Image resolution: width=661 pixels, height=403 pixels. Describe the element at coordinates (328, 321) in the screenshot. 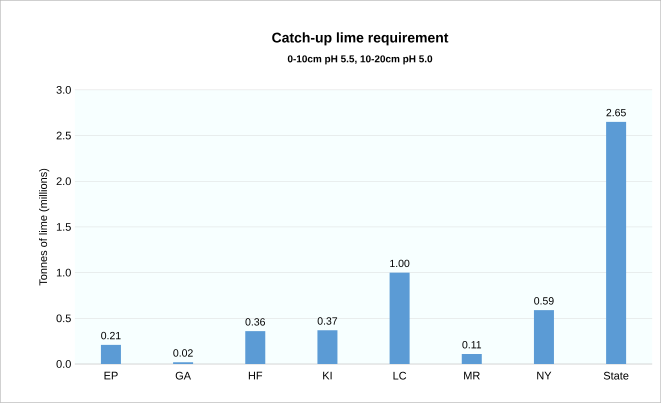

I see `data-label: 0.37` at that location.